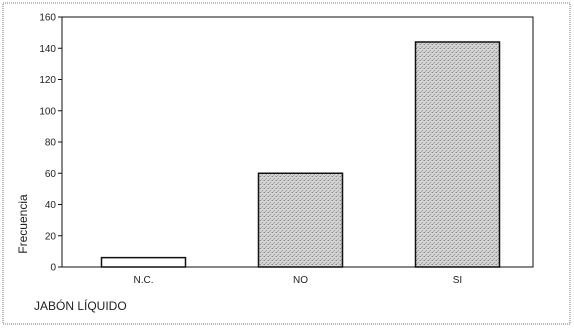 Image resolution: width=574 pixels, height=328 pixels. What do you see at coordinates (53, 268) in the screenshot?
I see `y-tick-label: 0` at bounding box center [53, 268].